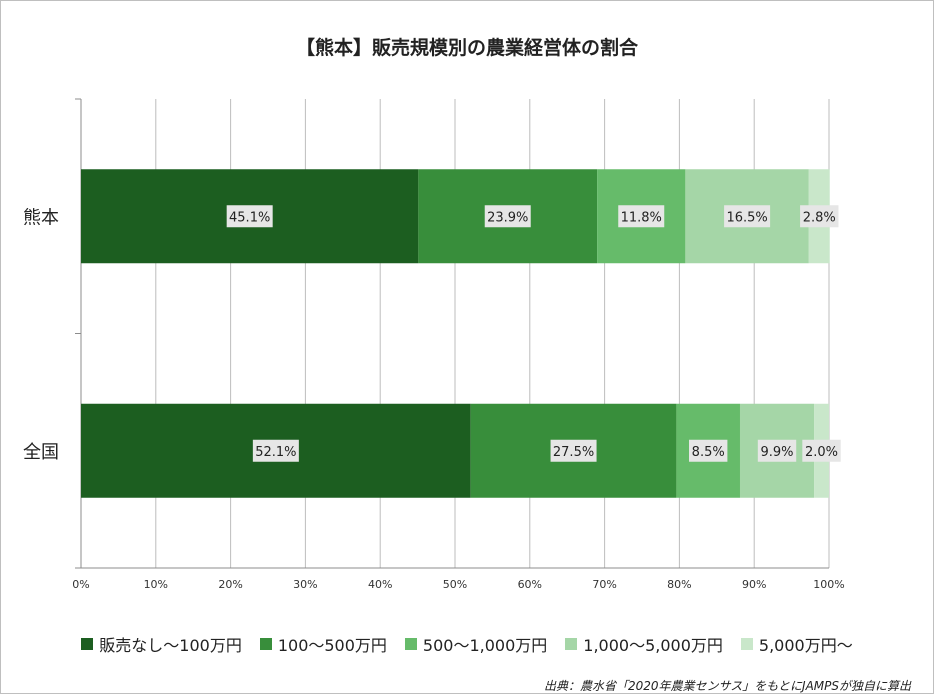 This screenshot has height=694, width=934. What do you see at coordinates (828, 584) in the screenshot?
I see `x-tick-label: 100%` at bounding box center [828, 584].